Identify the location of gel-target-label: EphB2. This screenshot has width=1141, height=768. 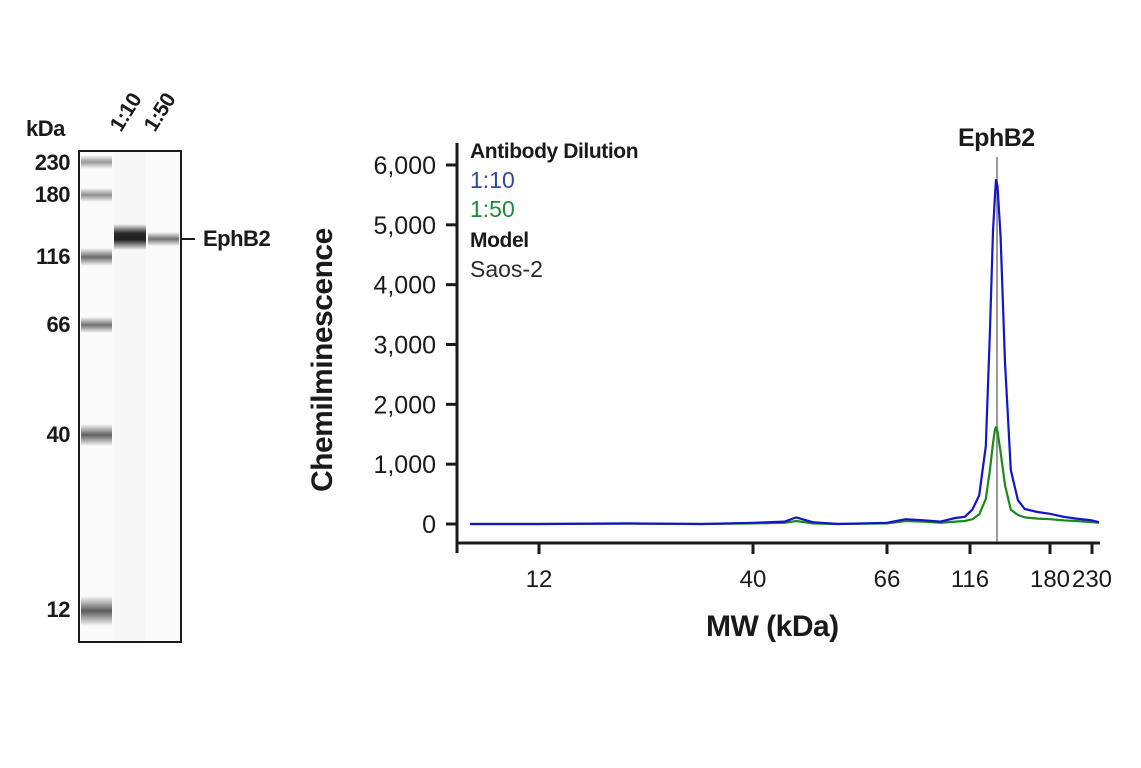
(237, 238).